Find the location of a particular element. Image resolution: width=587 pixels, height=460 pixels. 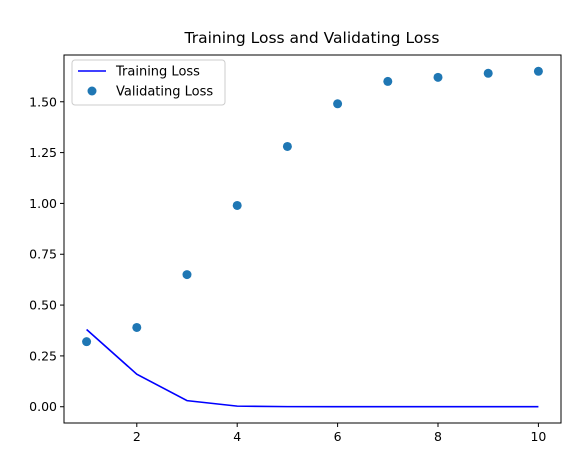

x-tick-label: 2 is located at coordinates (137, 436).